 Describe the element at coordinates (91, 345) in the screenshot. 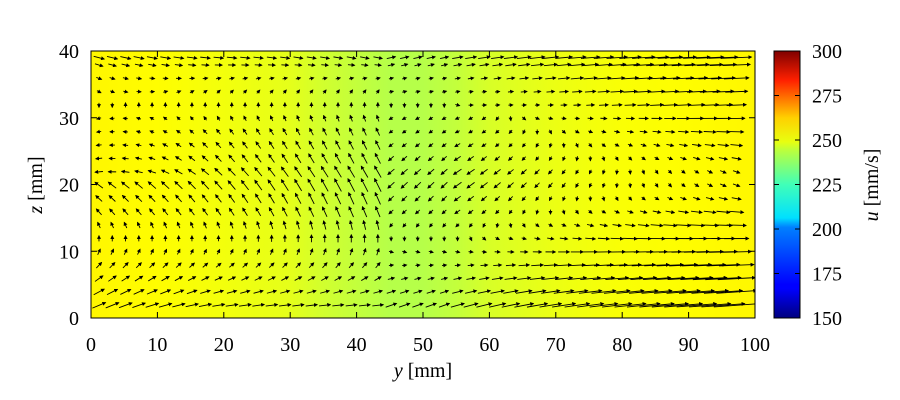

I see `x-tick-label: 0` at that location.